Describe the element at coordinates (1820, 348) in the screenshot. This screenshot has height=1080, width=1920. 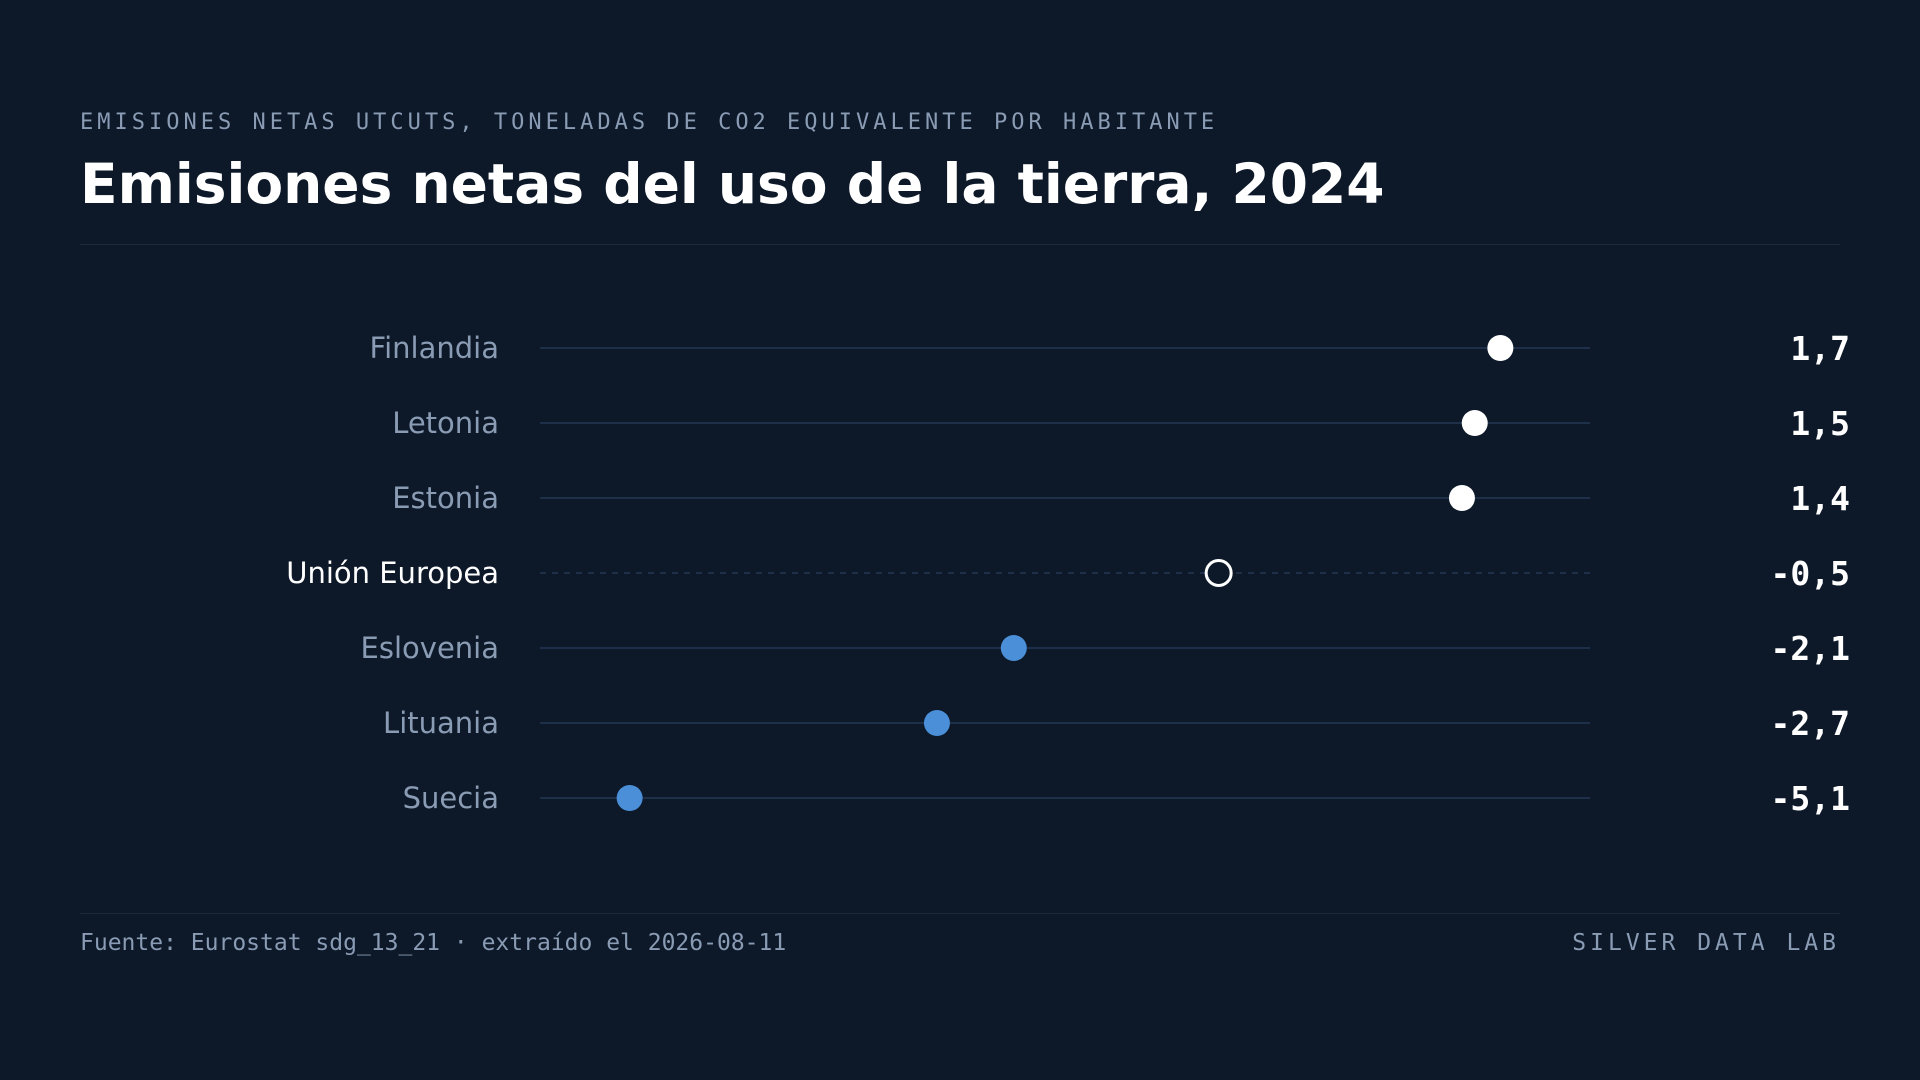
I see `value-label: 1,7` at that location.